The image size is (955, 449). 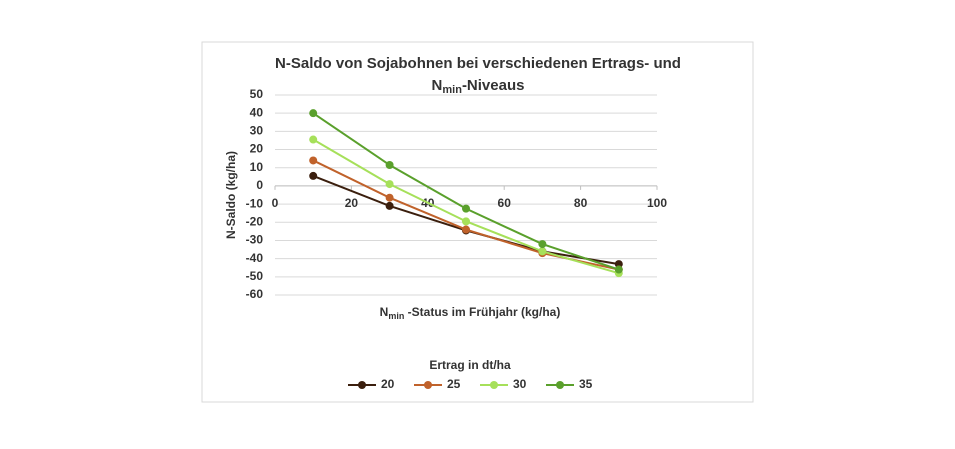 I want to click on y-tick-label: -60, so click(x=255, y=294).